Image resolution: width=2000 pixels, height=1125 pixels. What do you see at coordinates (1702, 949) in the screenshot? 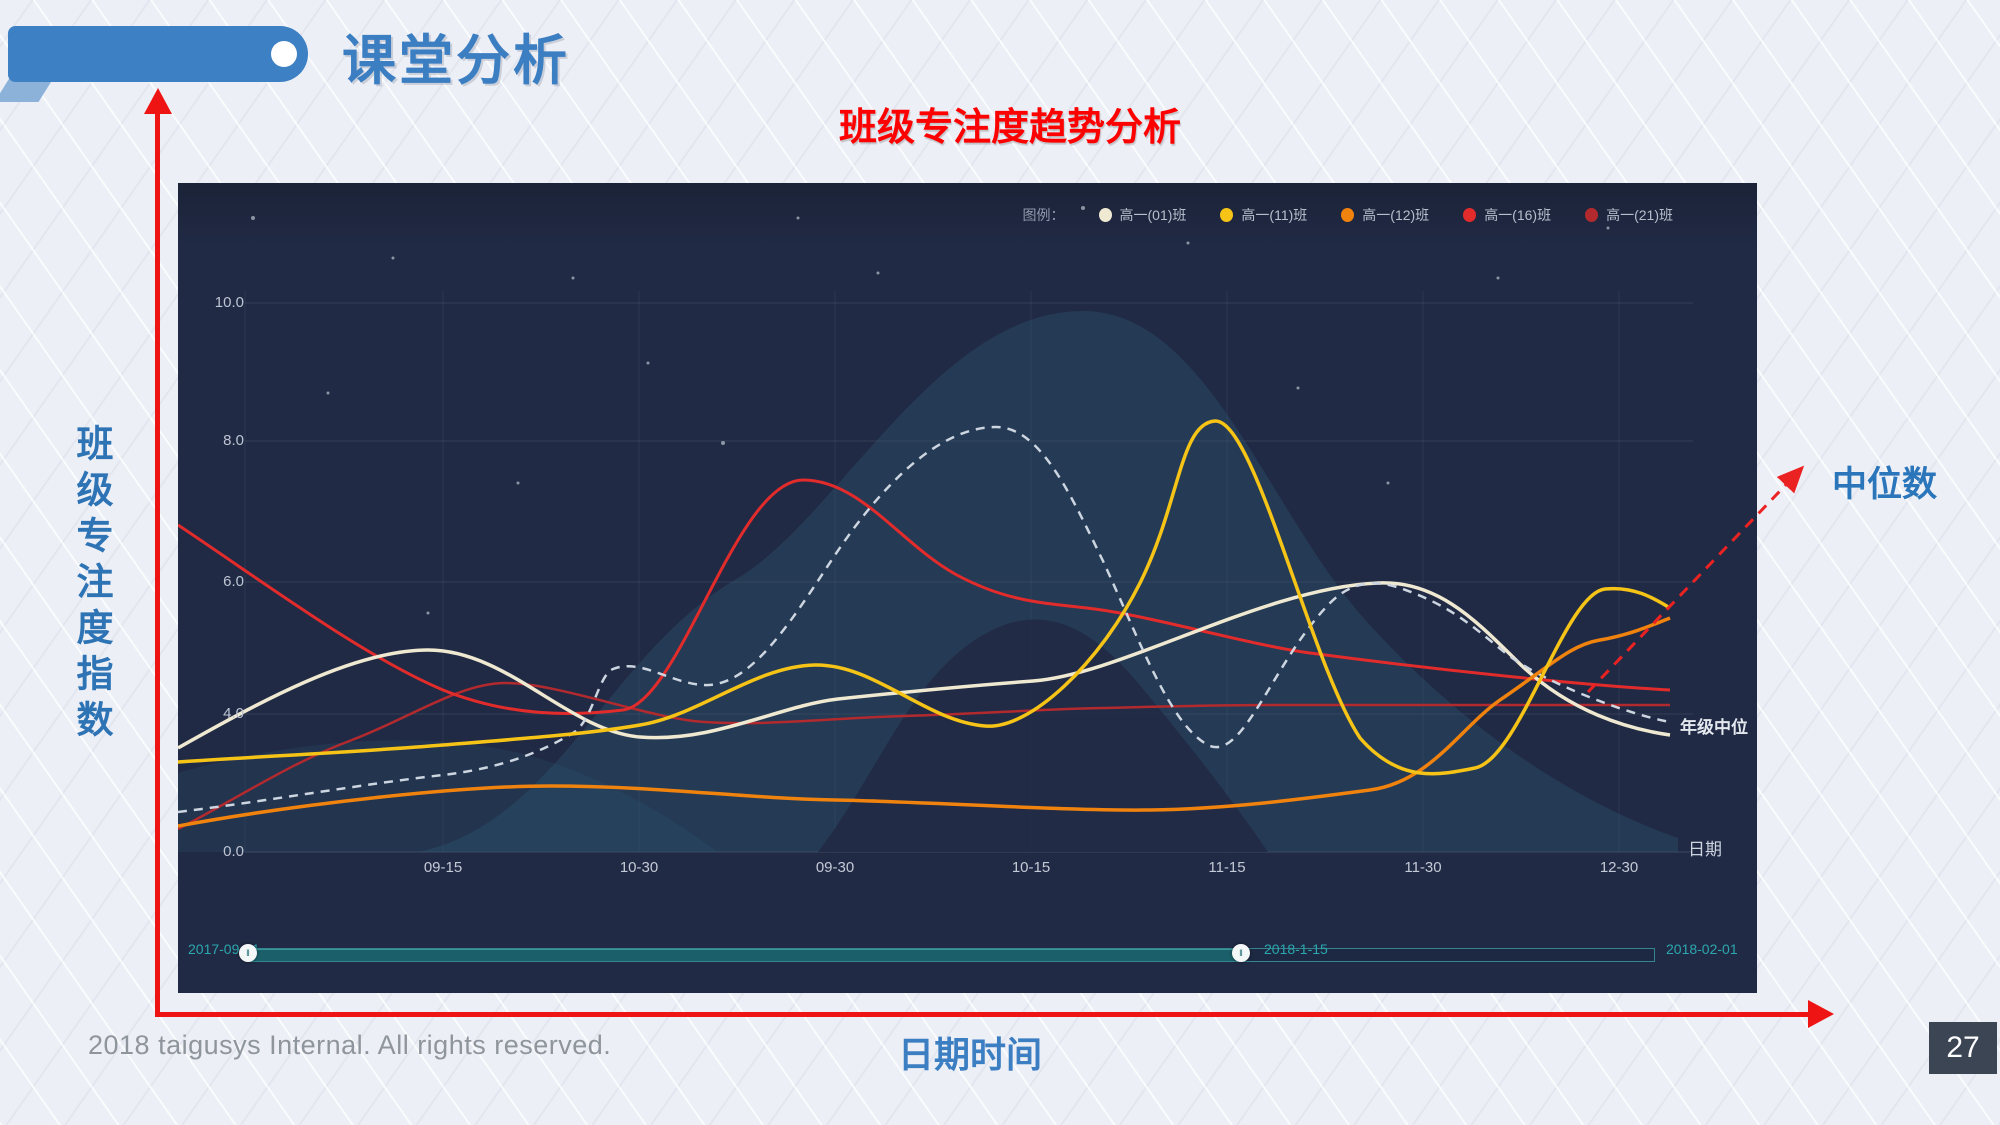
I see `slider-end-date: 2018-02-01` at bounding box center [1702, 949].